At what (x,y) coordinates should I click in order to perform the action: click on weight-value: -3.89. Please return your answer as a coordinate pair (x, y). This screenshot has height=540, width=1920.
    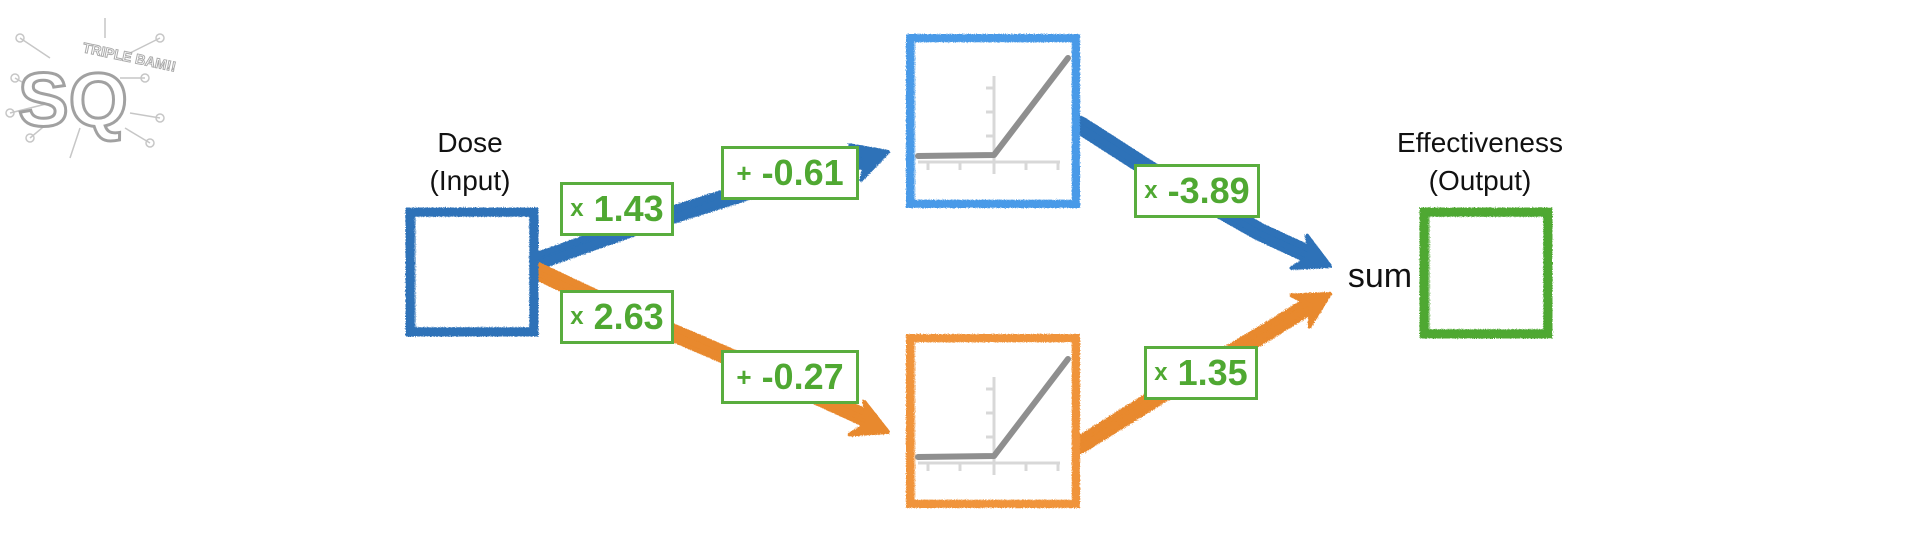
    Looking at the image, I should click on (1208, 190).